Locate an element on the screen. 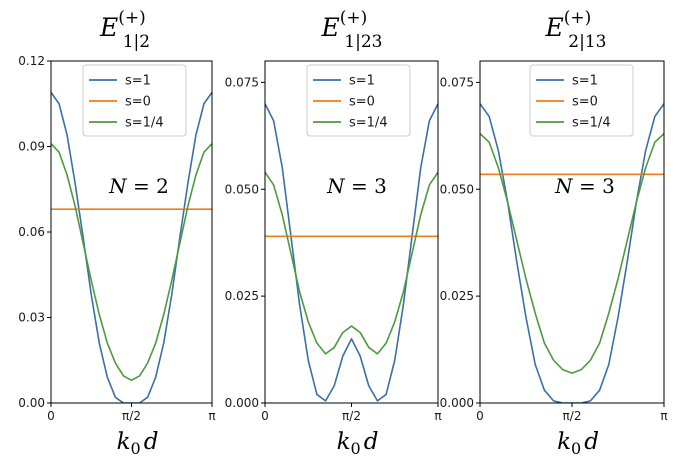 The height and width of the screenshot is (460, 682). annotation: N = 2 is located at coordinates (138, 186).